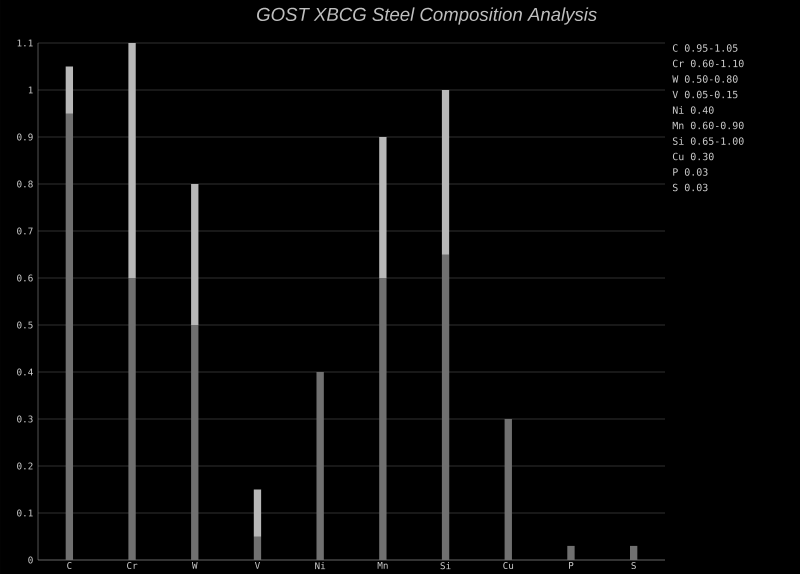 Image resolution: width=800 pixels, height=574 pixels. What do you see at coordinates (705, 94) in the screenshot?
I see `text: V 0.05-0.15` at bounding box center [705, 94].